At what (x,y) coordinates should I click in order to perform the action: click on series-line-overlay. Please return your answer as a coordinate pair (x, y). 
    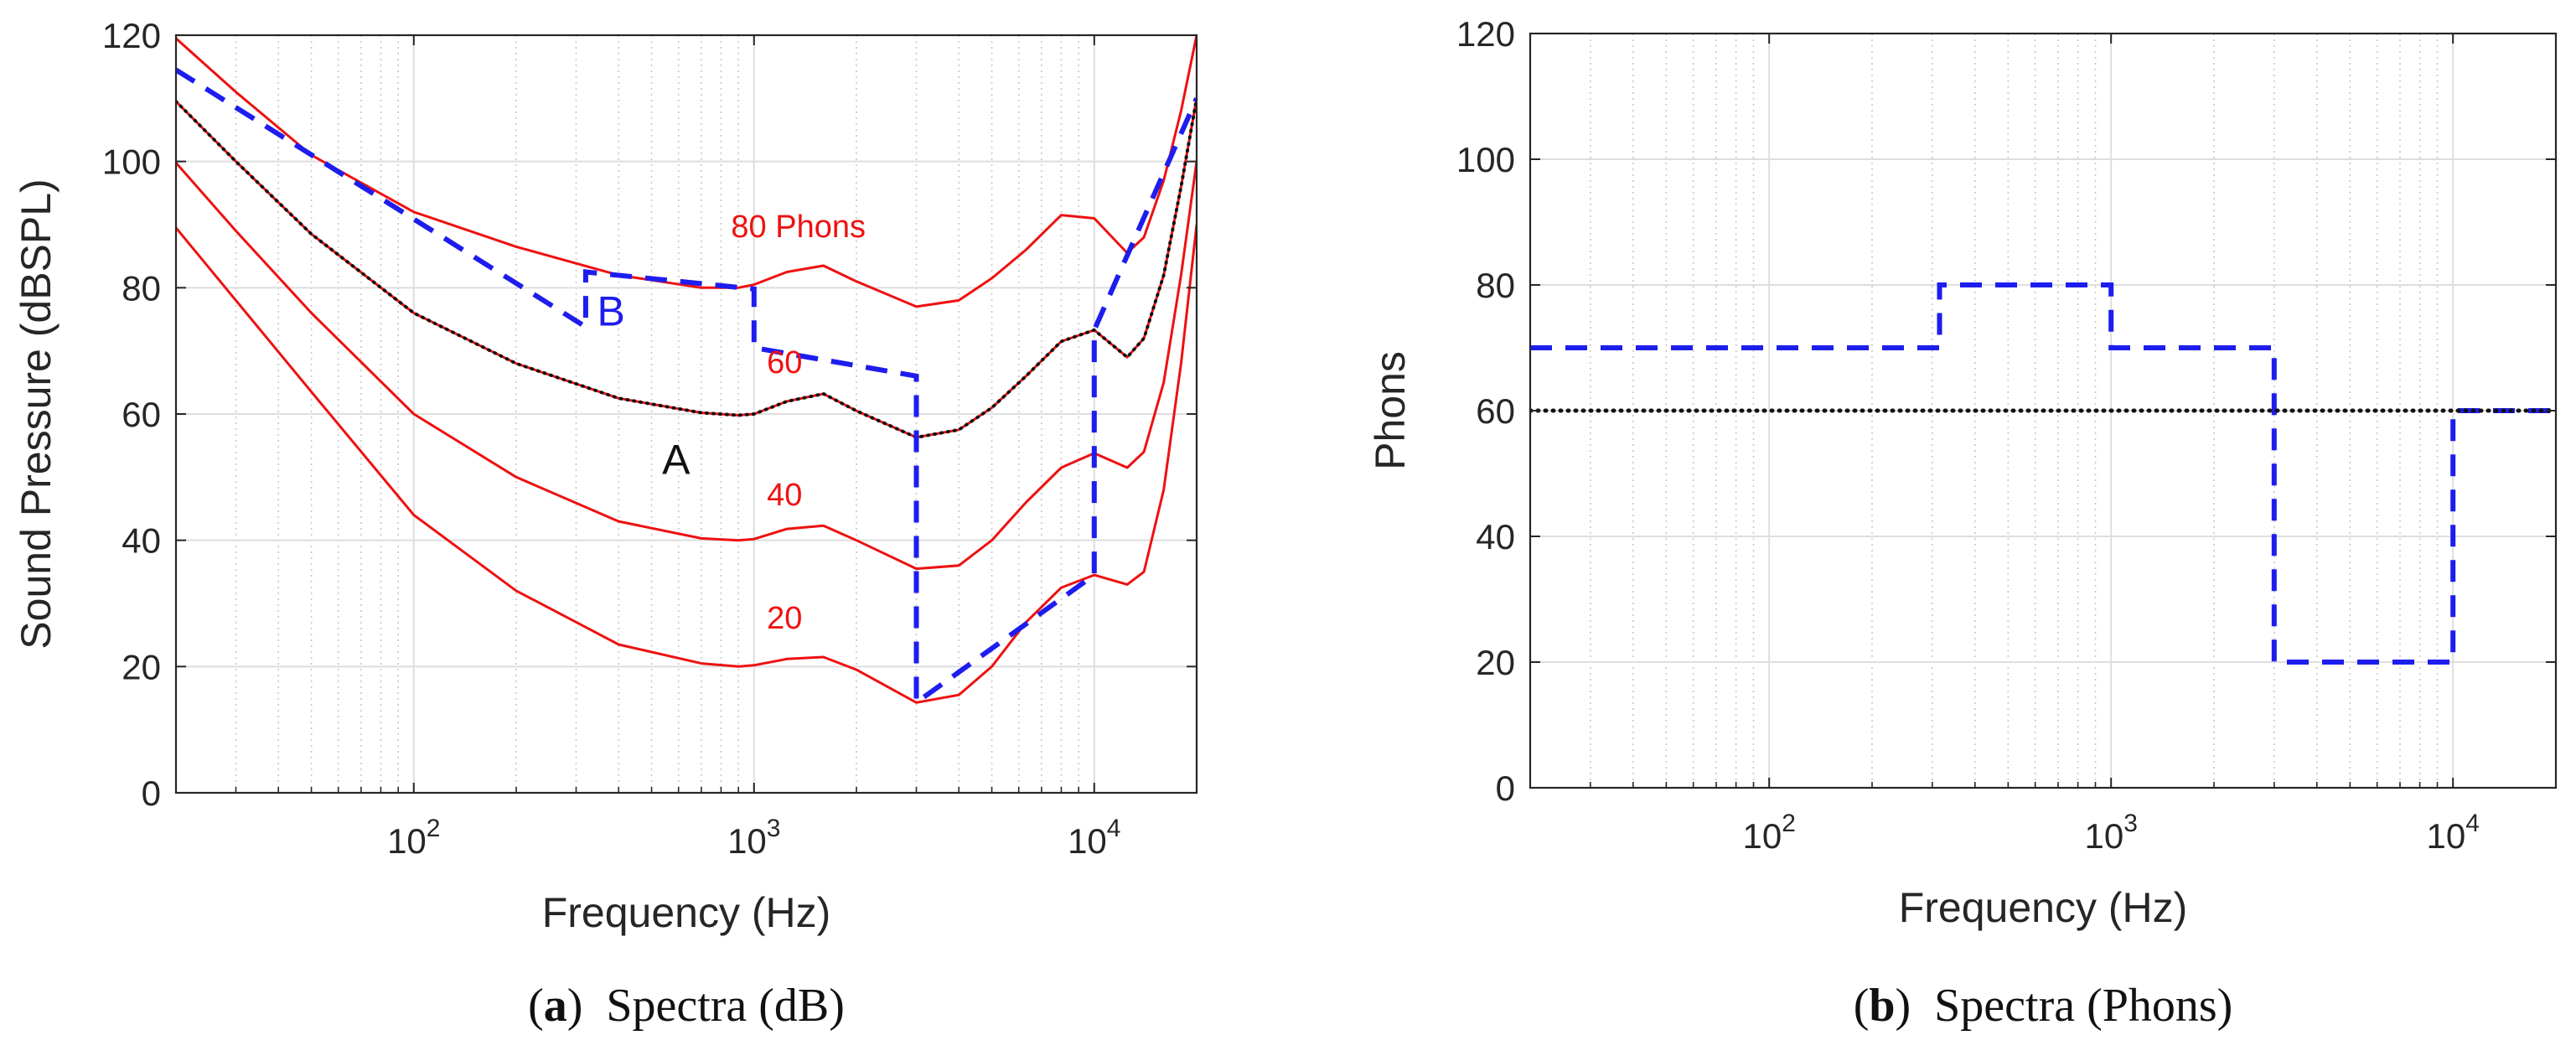
    Looking at the image, I should click on (686, 267).